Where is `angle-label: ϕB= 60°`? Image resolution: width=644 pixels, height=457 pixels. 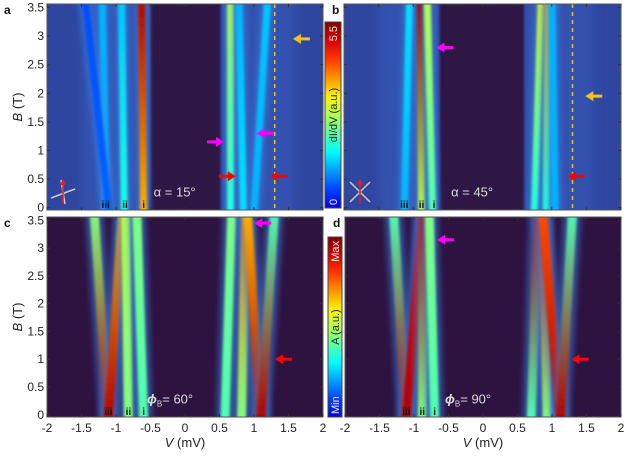 angle-label: ϕB= 60° is located at coordinates (170, 400).